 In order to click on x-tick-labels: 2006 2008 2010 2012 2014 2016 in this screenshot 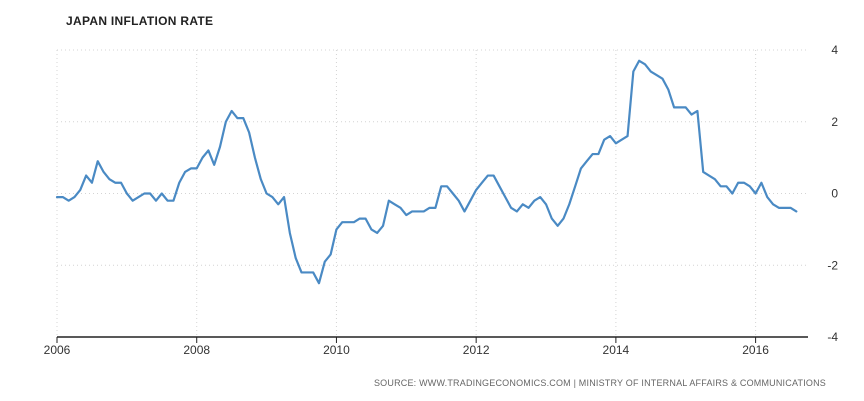, I will do `click(407, 350)`.